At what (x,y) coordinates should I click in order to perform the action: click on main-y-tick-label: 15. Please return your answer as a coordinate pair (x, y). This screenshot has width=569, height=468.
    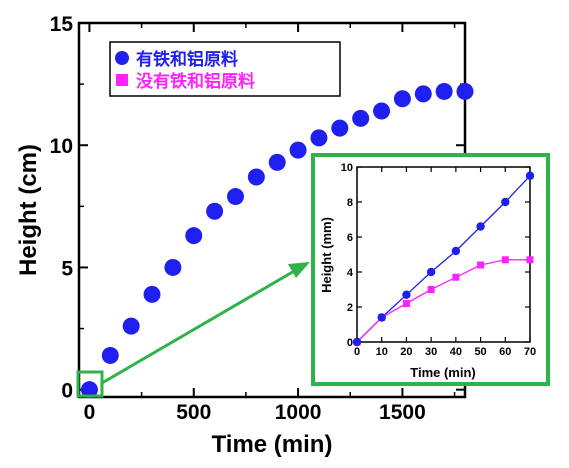
    Looking at the image, I should click on (62, 24).